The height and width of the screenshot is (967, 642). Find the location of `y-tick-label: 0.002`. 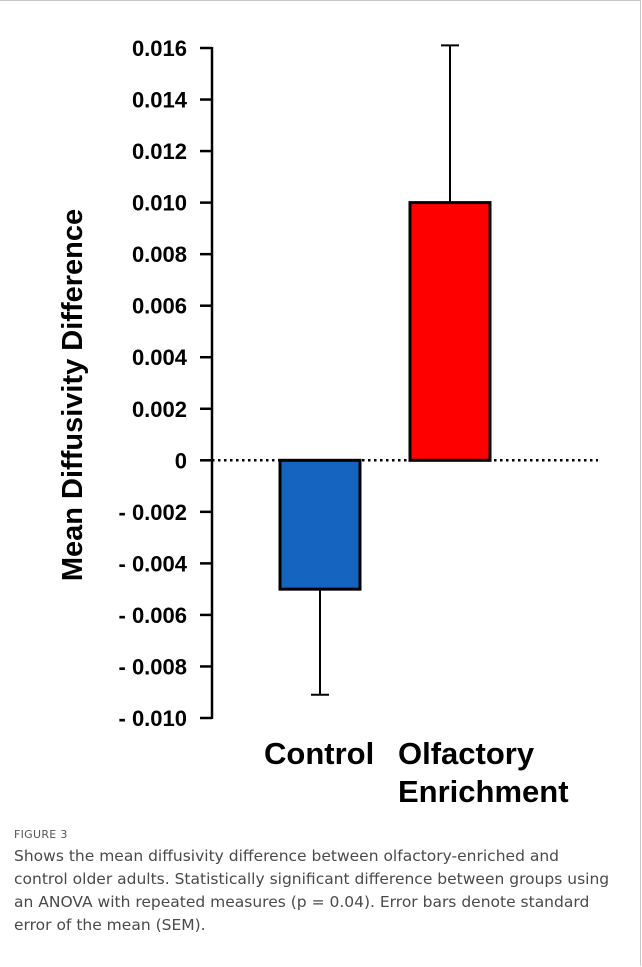

y-tick-label: 0.002 is located at coordinates (159, 409).